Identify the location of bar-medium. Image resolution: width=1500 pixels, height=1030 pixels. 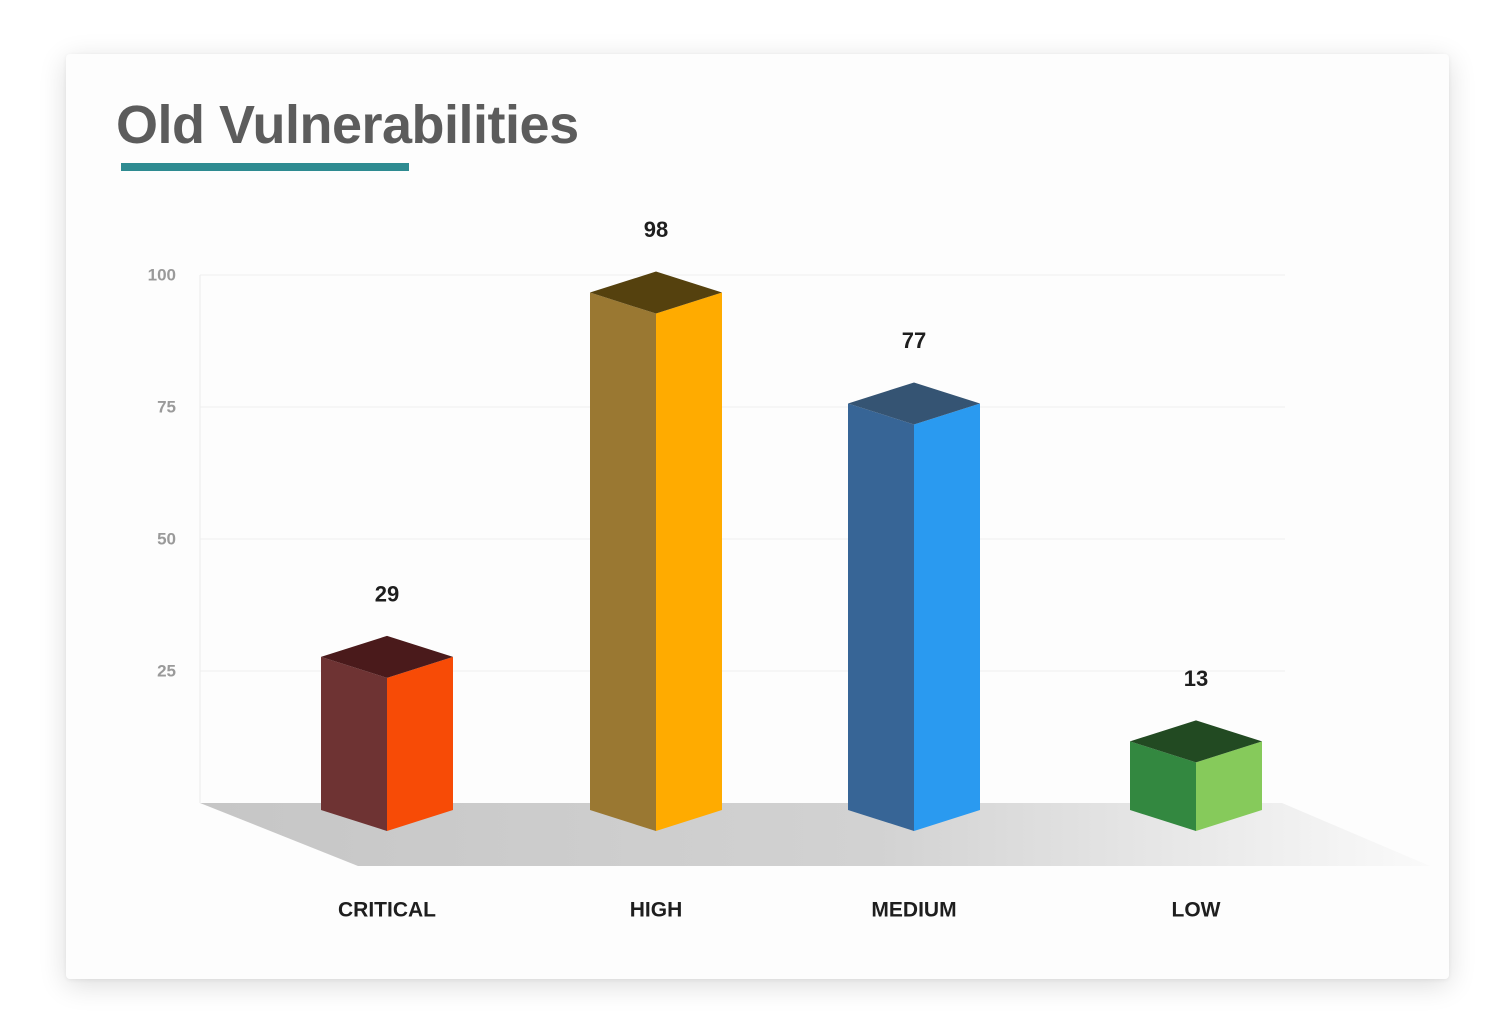
(914, 606).